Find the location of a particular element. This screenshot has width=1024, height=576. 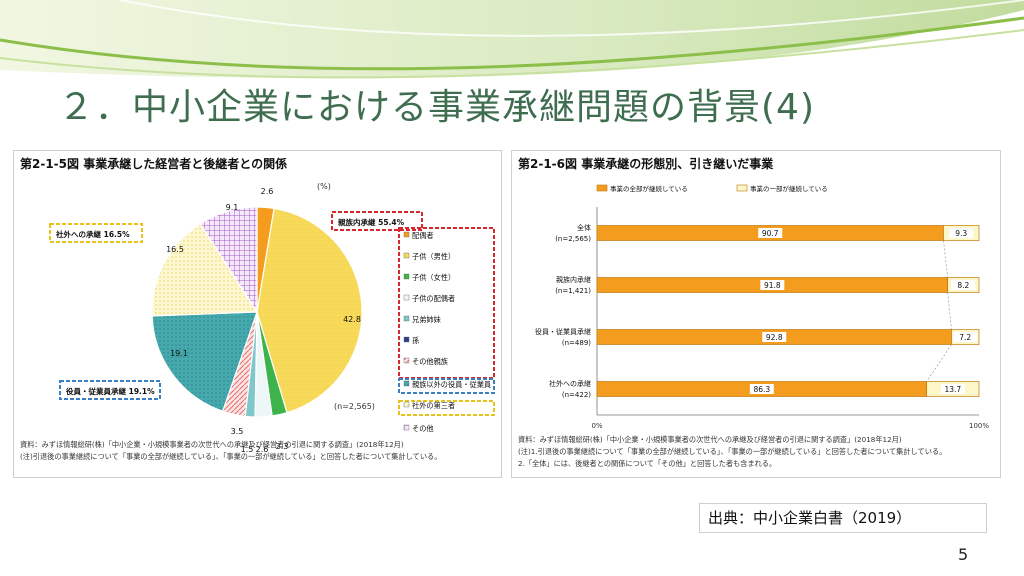

bar-value-label: 9.3 is located at coordinates (961, 233).